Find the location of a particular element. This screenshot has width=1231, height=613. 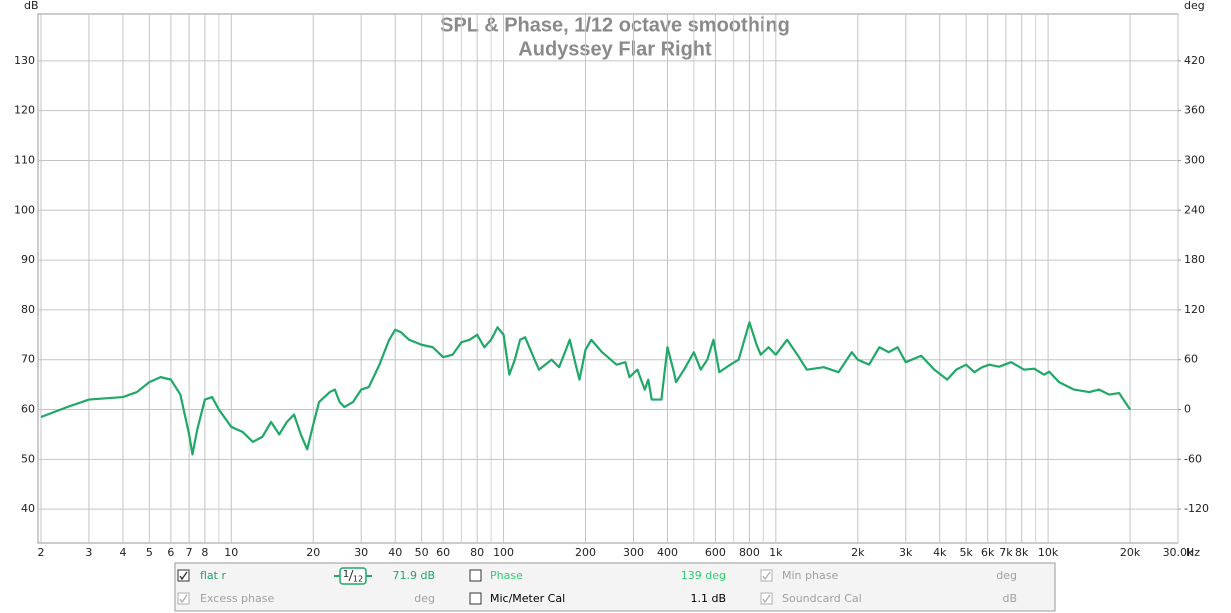

legend-value: 139 deg is located at coordinates (703, 575).